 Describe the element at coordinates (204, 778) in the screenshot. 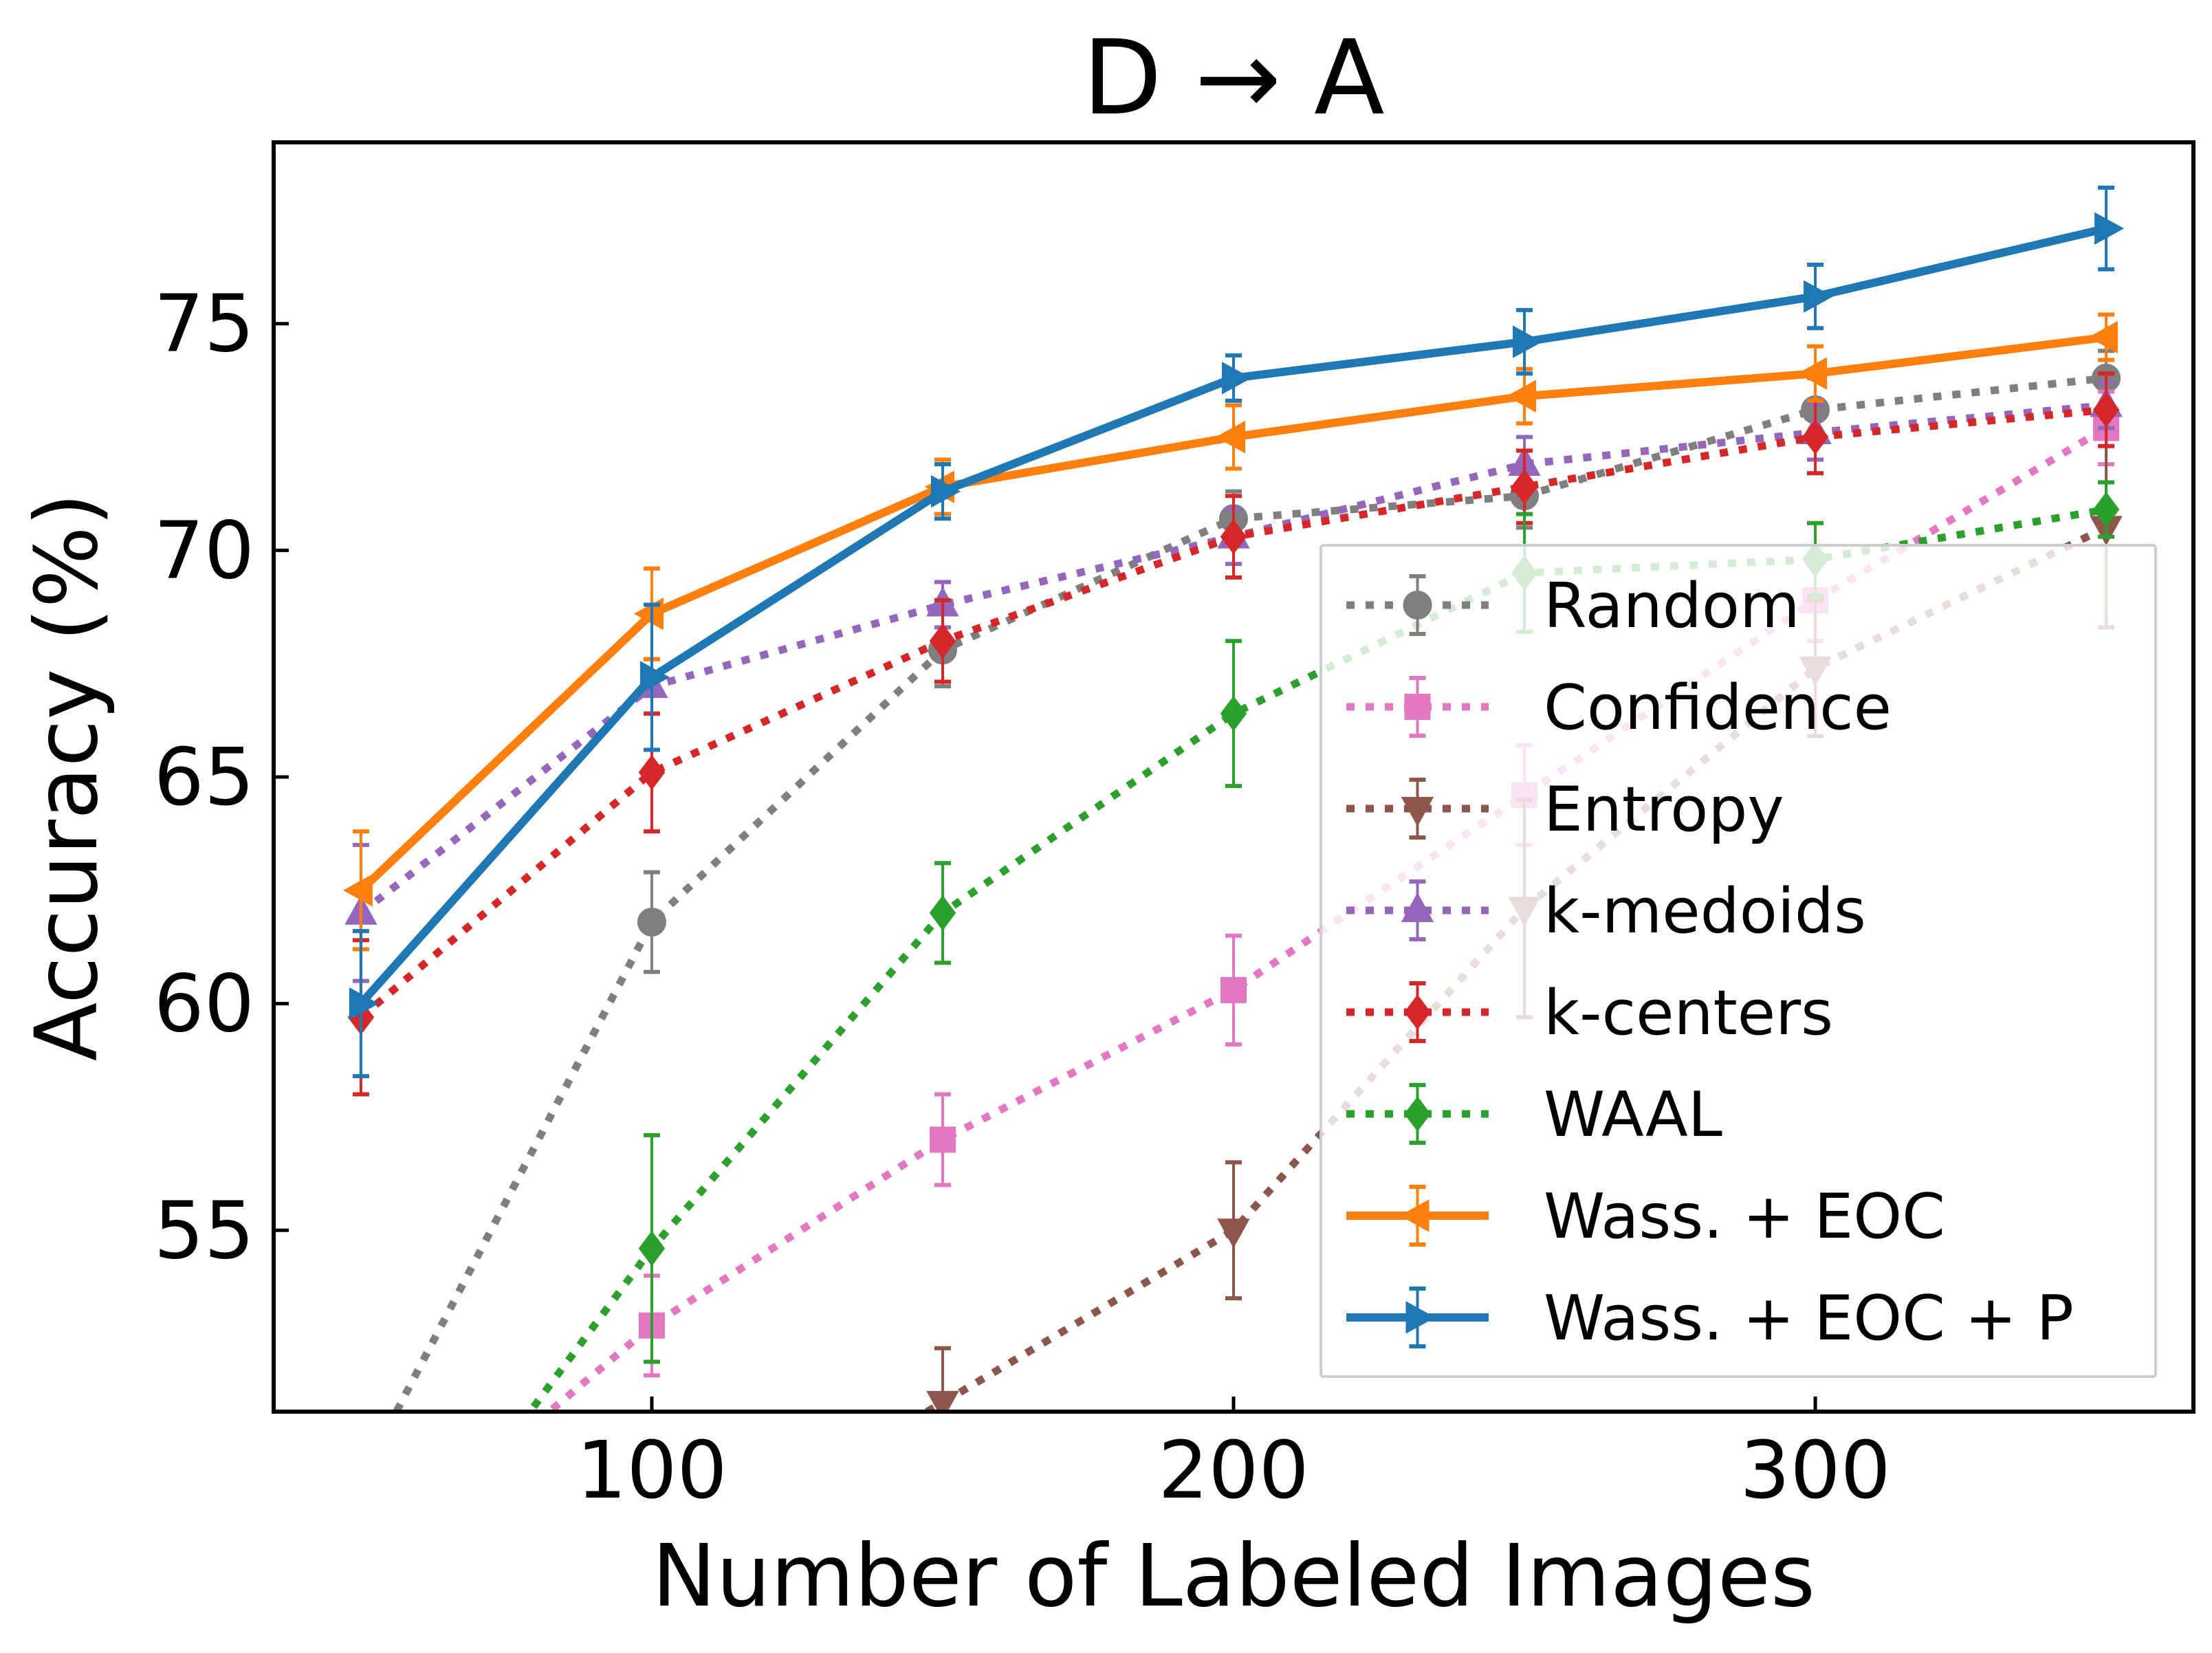

I see `y-tick-label: 65` at that location.